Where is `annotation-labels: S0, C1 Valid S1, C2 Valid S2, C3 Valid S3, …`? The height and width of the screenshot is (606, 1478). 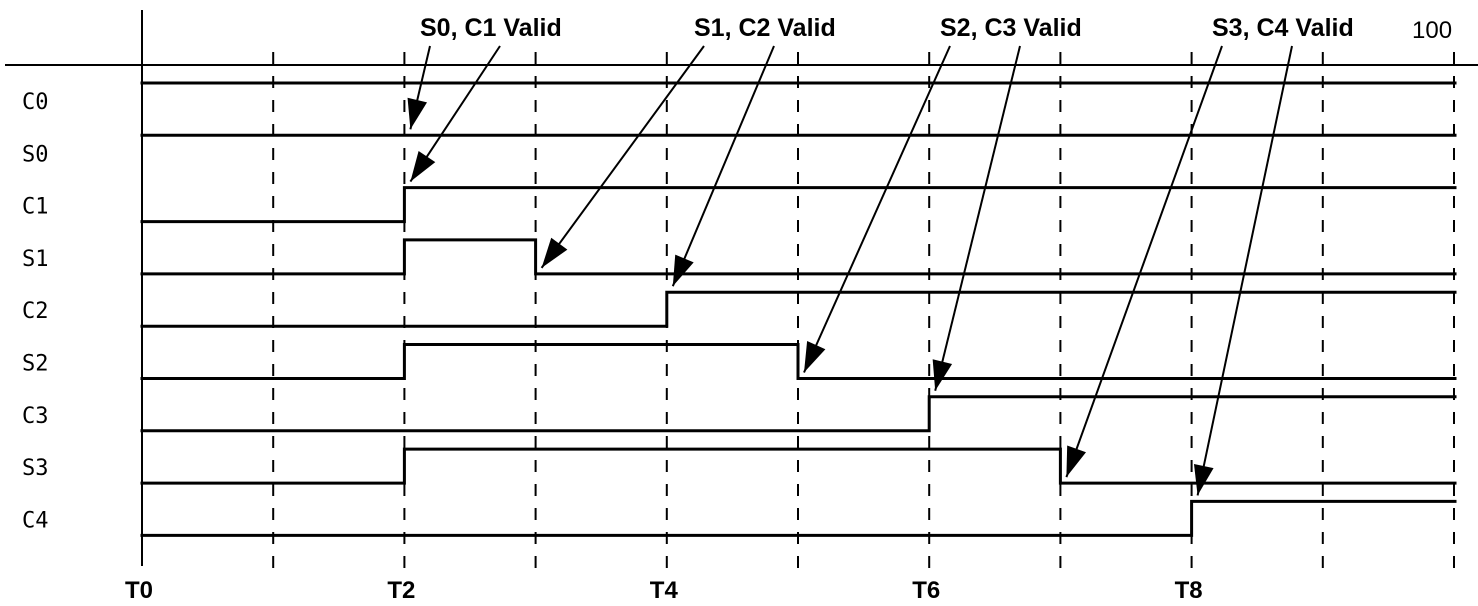 annotation-labels: S0, C1 Valid S1, C2 Valid S2, C3 Valid S3, … is located at coordinates (887, 28).